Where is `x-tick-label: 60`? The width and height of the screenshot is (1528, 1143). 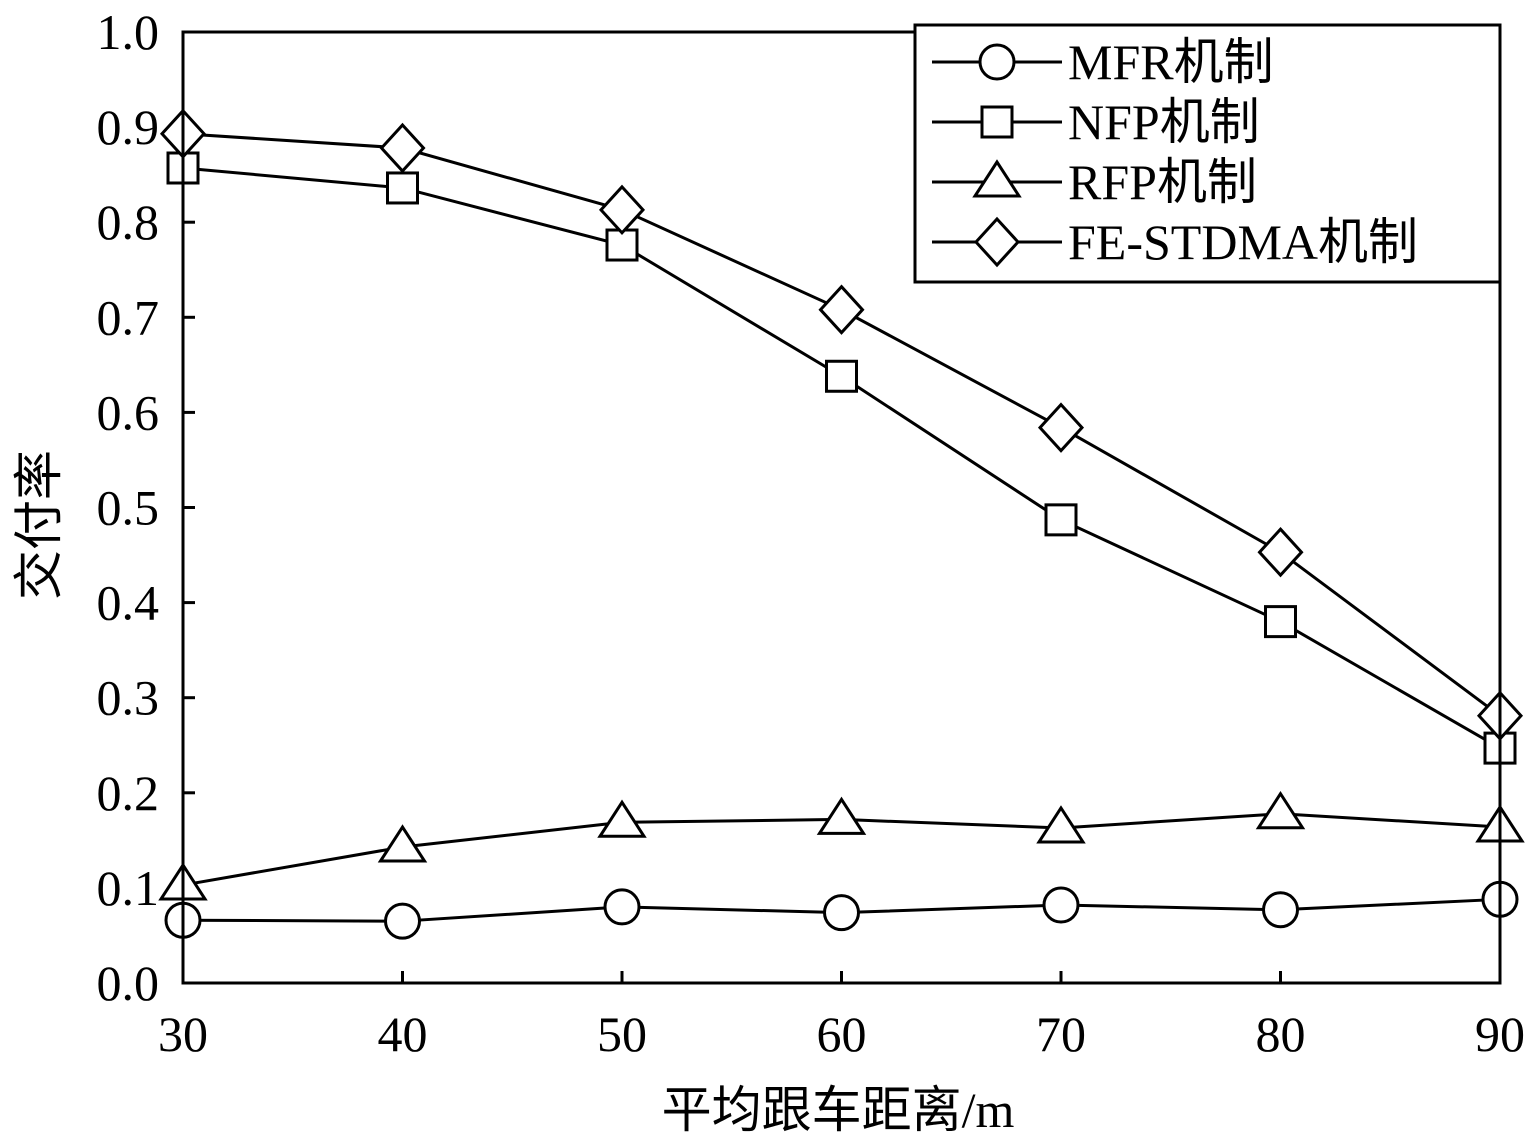
x-tick-label: 60 is located at coordinates (842, 1034).